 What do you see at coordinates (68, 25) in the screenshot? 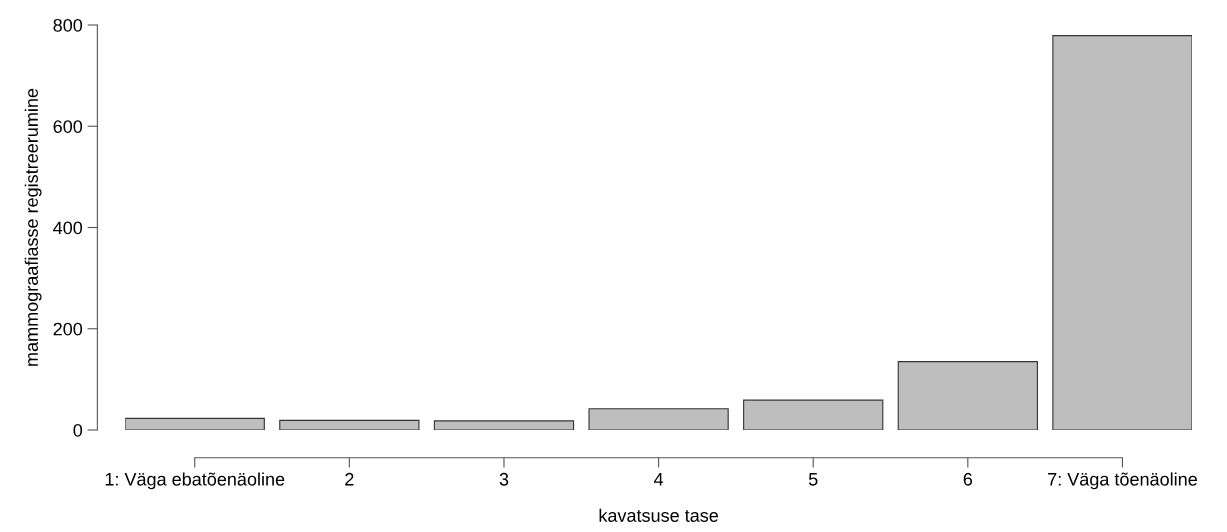
I see `y-tick-label: 800` at bounding box center [68, 25].